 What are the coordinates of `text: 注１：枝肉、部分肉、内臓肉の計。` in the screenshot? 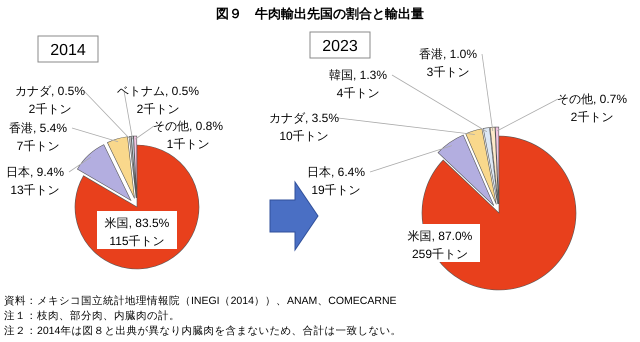 It's located at (92, 315).